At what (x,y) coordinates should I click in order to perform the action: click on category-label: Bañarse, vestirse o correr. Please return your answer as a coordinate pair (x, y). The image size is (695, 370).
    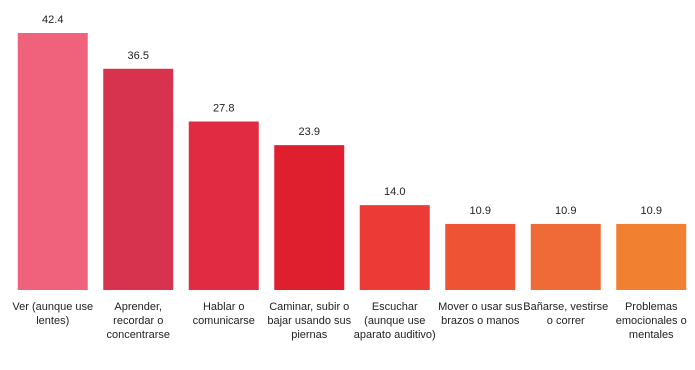
    Looking at the image, I should click on (566, 314).